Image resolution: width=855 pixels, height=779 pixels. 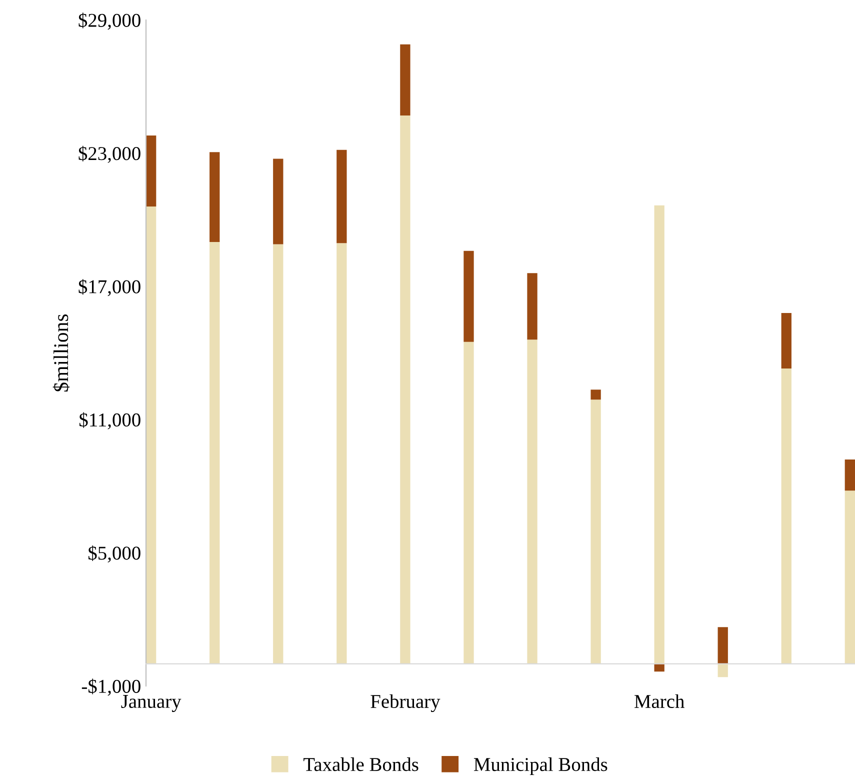 What do you see at coordinates (659, 701) in the screenshot?
I see `x-tick-label: March` at bounding box center [659, 701].